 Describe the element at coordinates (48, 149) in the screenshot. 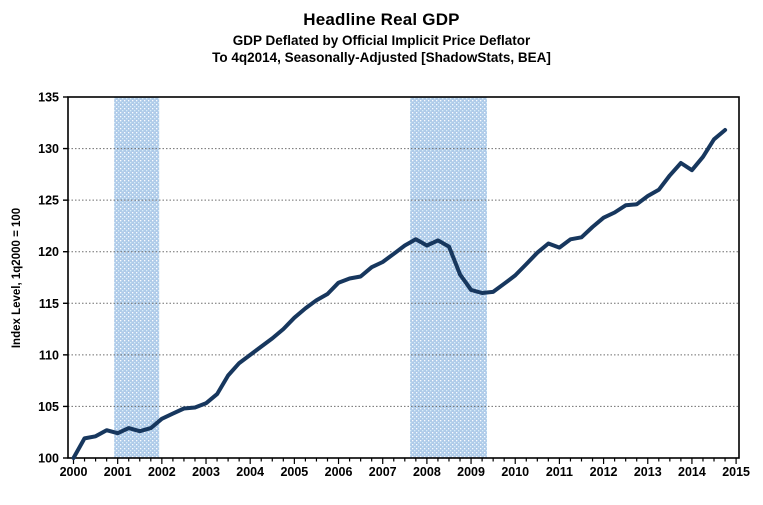

I see `y-tick-label: 130` at that location.